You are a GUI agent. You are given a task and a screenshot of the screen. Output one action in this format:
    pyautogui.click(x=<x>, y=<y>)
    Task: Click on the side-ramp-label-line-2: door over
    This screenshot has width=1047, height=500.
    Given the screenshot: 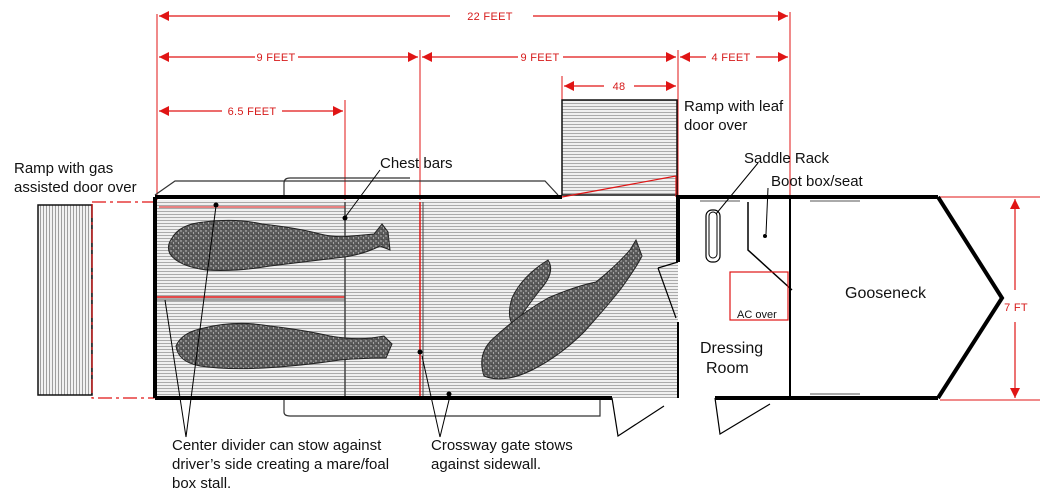 What is the action you would take?
    pyautogui.click(x=715, y=125)
    